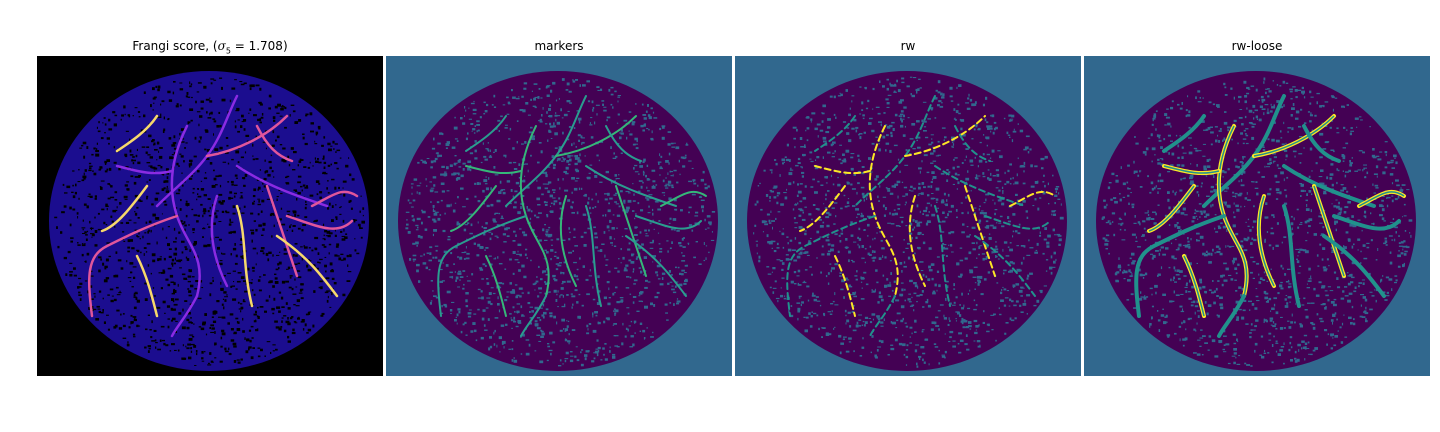  Describe the element at coordinates (1257, 46) in the screenshot. I see `panel-title-rw-loose: rw-loose` at that location.